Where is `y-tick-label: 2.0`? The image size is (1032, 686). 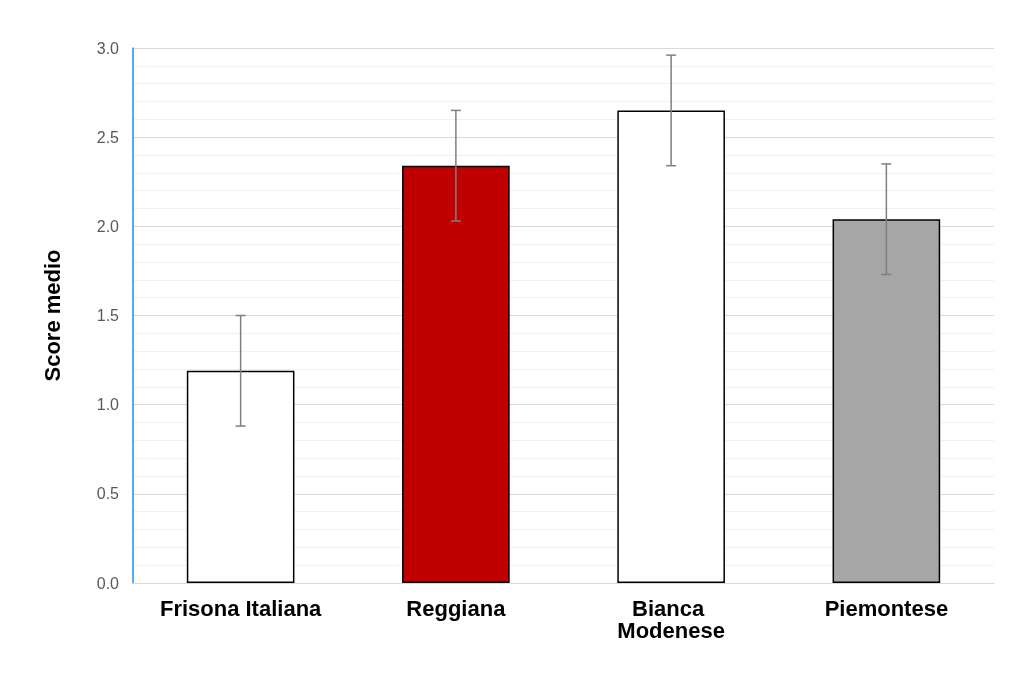 y-tick-label: 2.0 is located at coordinates (108, 226).